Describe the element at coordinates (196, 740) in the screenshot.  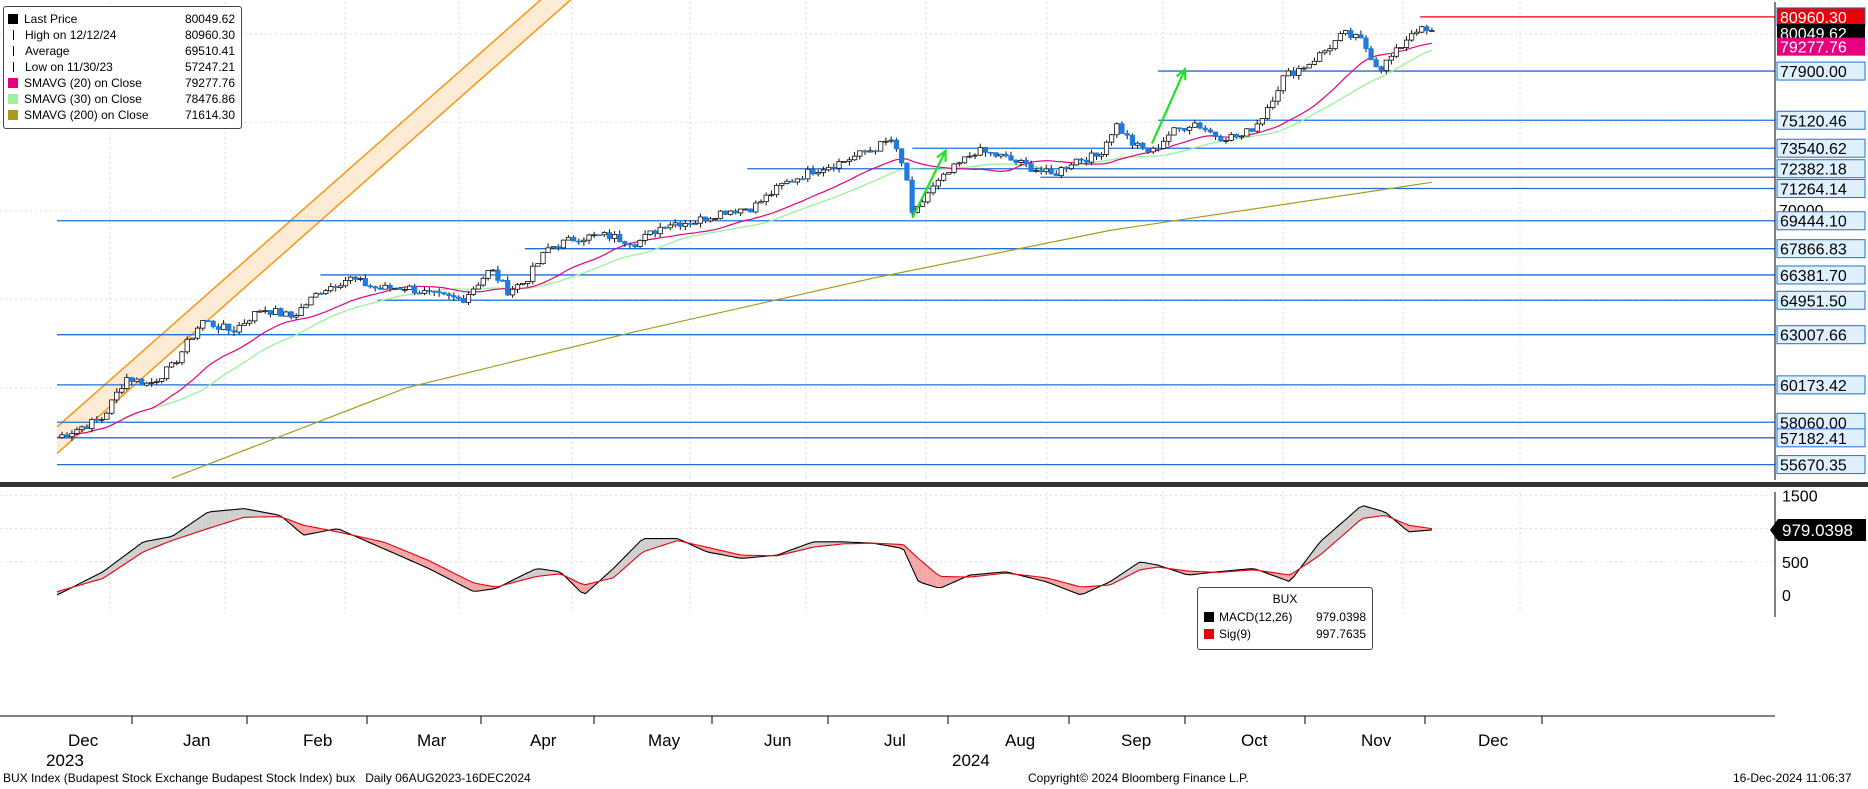
I see `x-axis-month-label: Jan` at that location.